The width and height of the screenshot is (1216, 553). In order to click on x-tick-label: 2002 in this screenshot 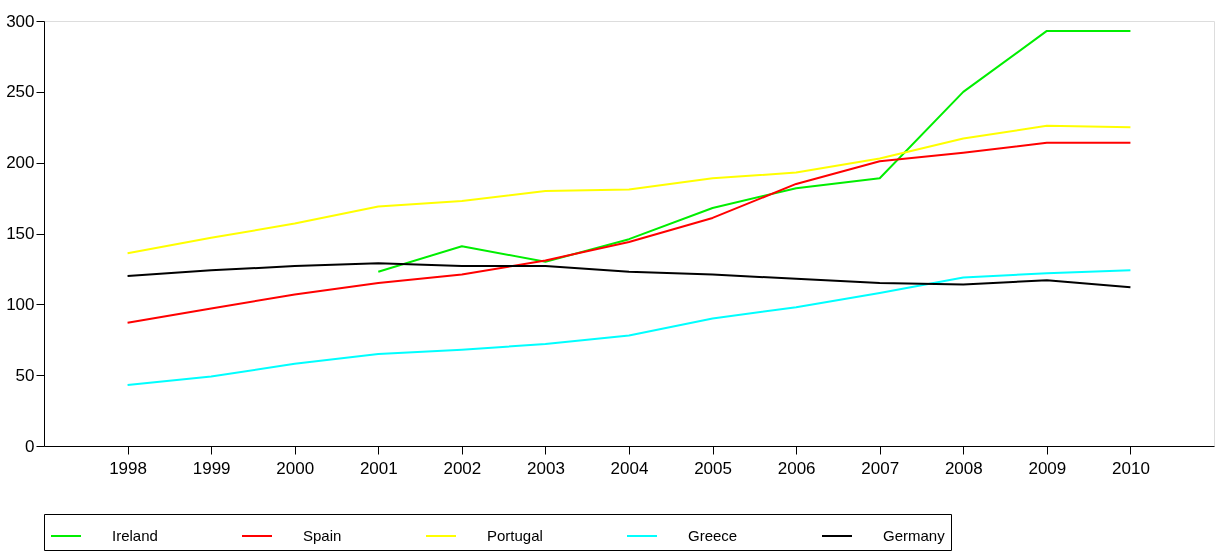, I will do `click(462, 468)`.